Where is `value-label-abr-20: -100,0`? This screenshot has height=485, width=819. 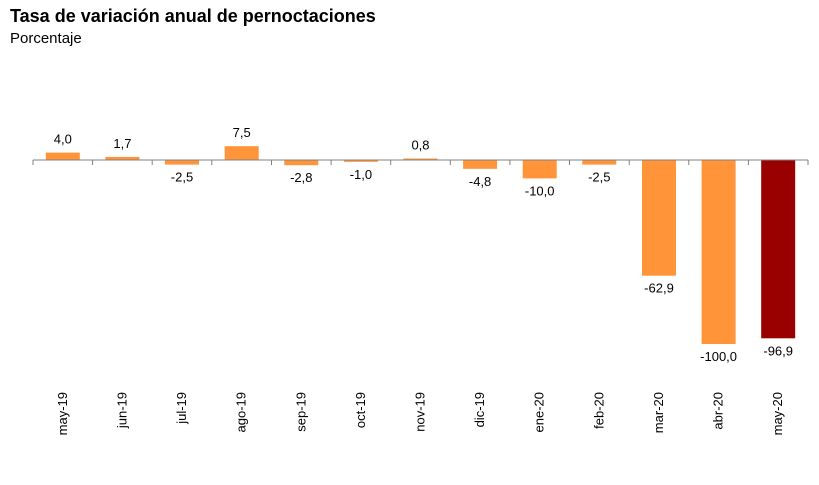 value-label-abr-20: -100,0 is located at coordinates (718, 356).